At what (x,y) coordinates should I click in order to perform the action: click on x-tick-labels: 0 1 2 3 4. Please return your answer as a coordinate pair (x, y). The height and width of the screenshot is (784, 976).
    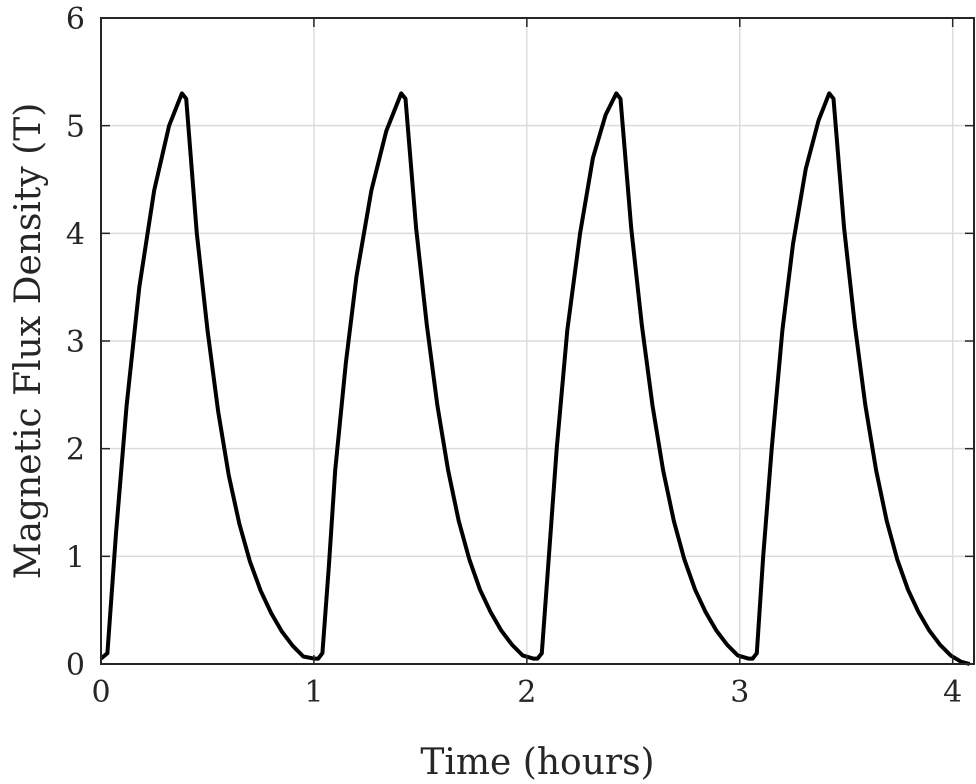
    Looking at the image, I should click on (526, 692).